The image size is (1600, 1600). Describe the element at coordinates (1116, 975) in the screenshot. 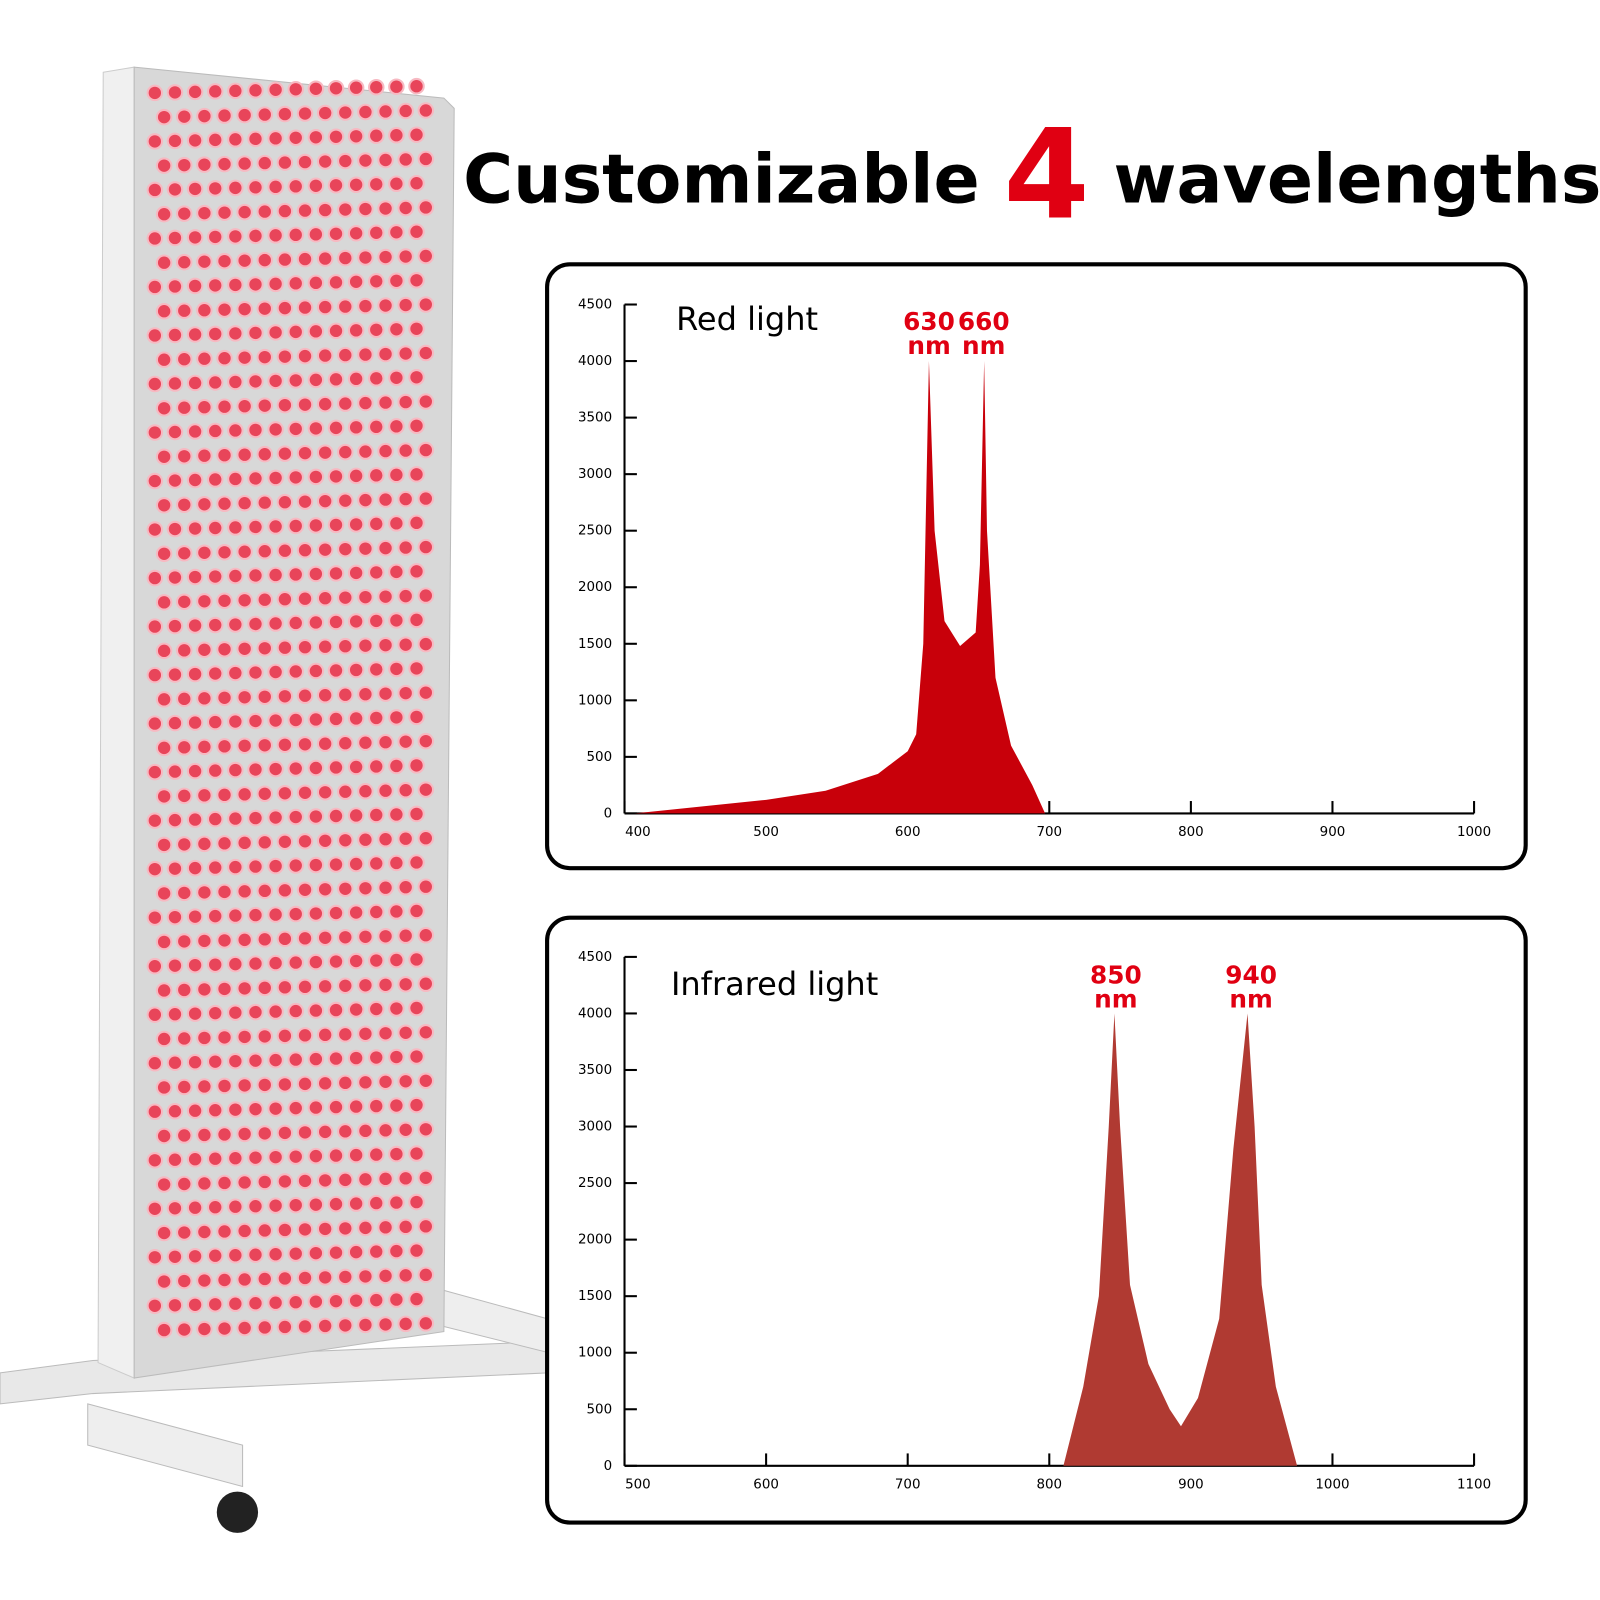

I see `peak-label: 850` at that location.